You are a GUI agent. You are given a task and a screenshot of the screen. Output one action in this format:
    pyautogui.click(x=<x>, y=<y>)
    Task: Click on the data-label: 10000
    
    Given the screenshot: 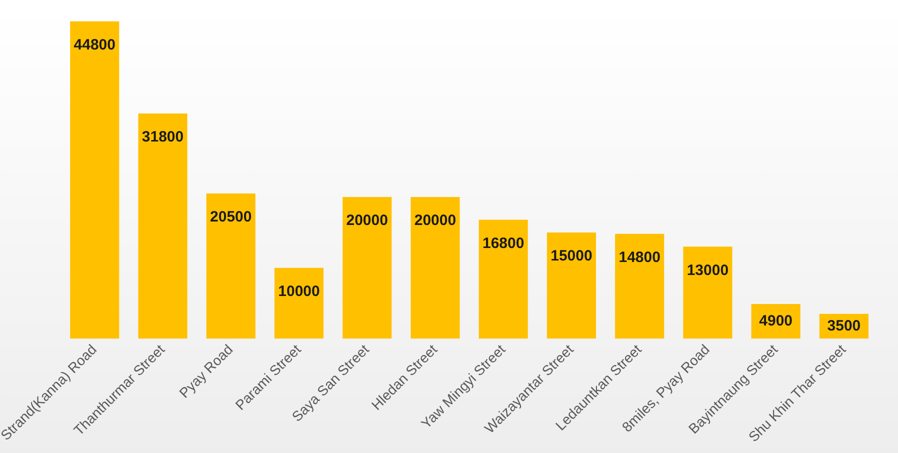 What is the action you would take?
    pyautogui.click(x=299, y=291)
    